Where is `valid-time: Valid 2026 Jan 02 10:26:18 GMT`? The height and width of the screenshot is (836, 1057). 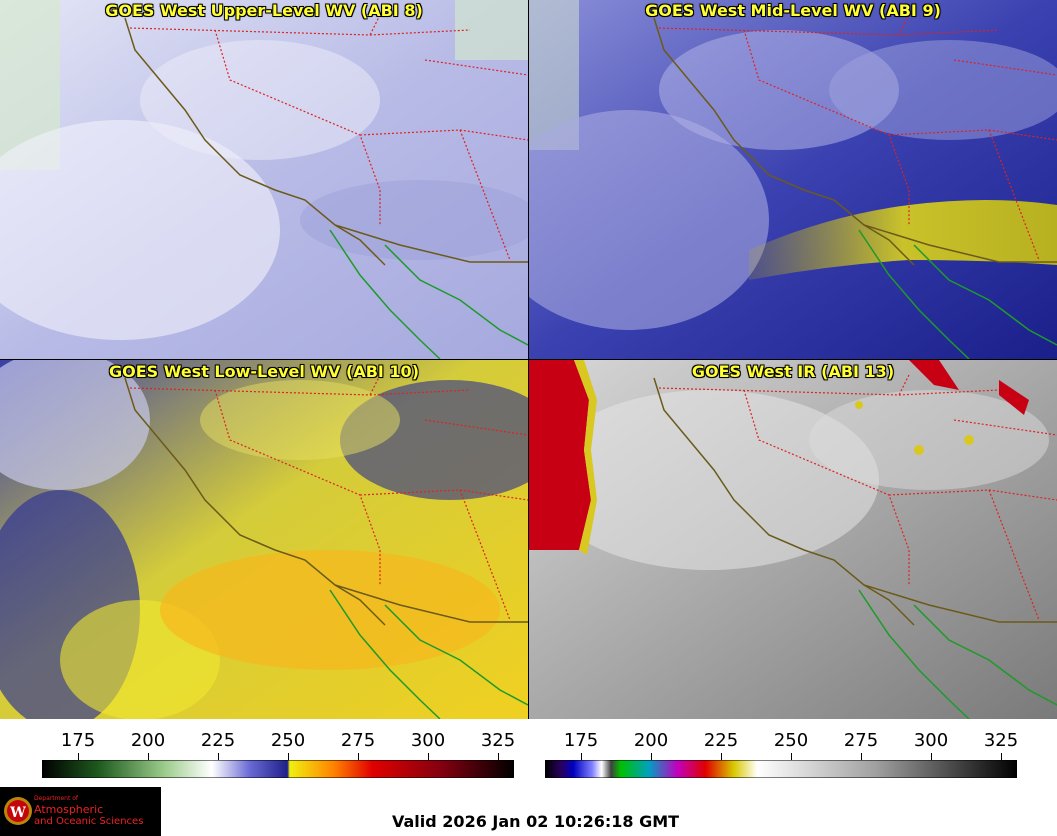 valid-time: Valid 2026 Jan 02 10:26:18 GMT is located at coordinates (536, 821).